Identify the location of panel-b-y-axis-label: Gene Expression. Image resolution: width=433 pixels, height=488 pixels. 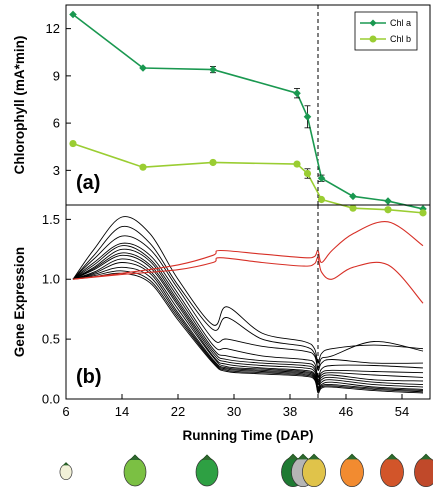
(19, 302).